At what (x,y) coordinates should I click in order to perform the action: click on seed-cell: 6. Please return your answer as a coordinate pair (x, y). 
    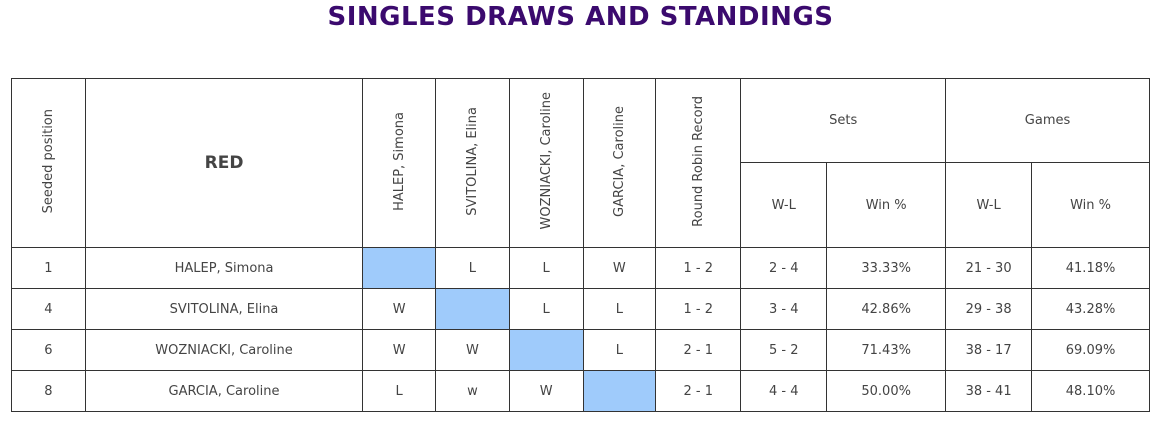
    Looking at the image, I should click on (48, 350).